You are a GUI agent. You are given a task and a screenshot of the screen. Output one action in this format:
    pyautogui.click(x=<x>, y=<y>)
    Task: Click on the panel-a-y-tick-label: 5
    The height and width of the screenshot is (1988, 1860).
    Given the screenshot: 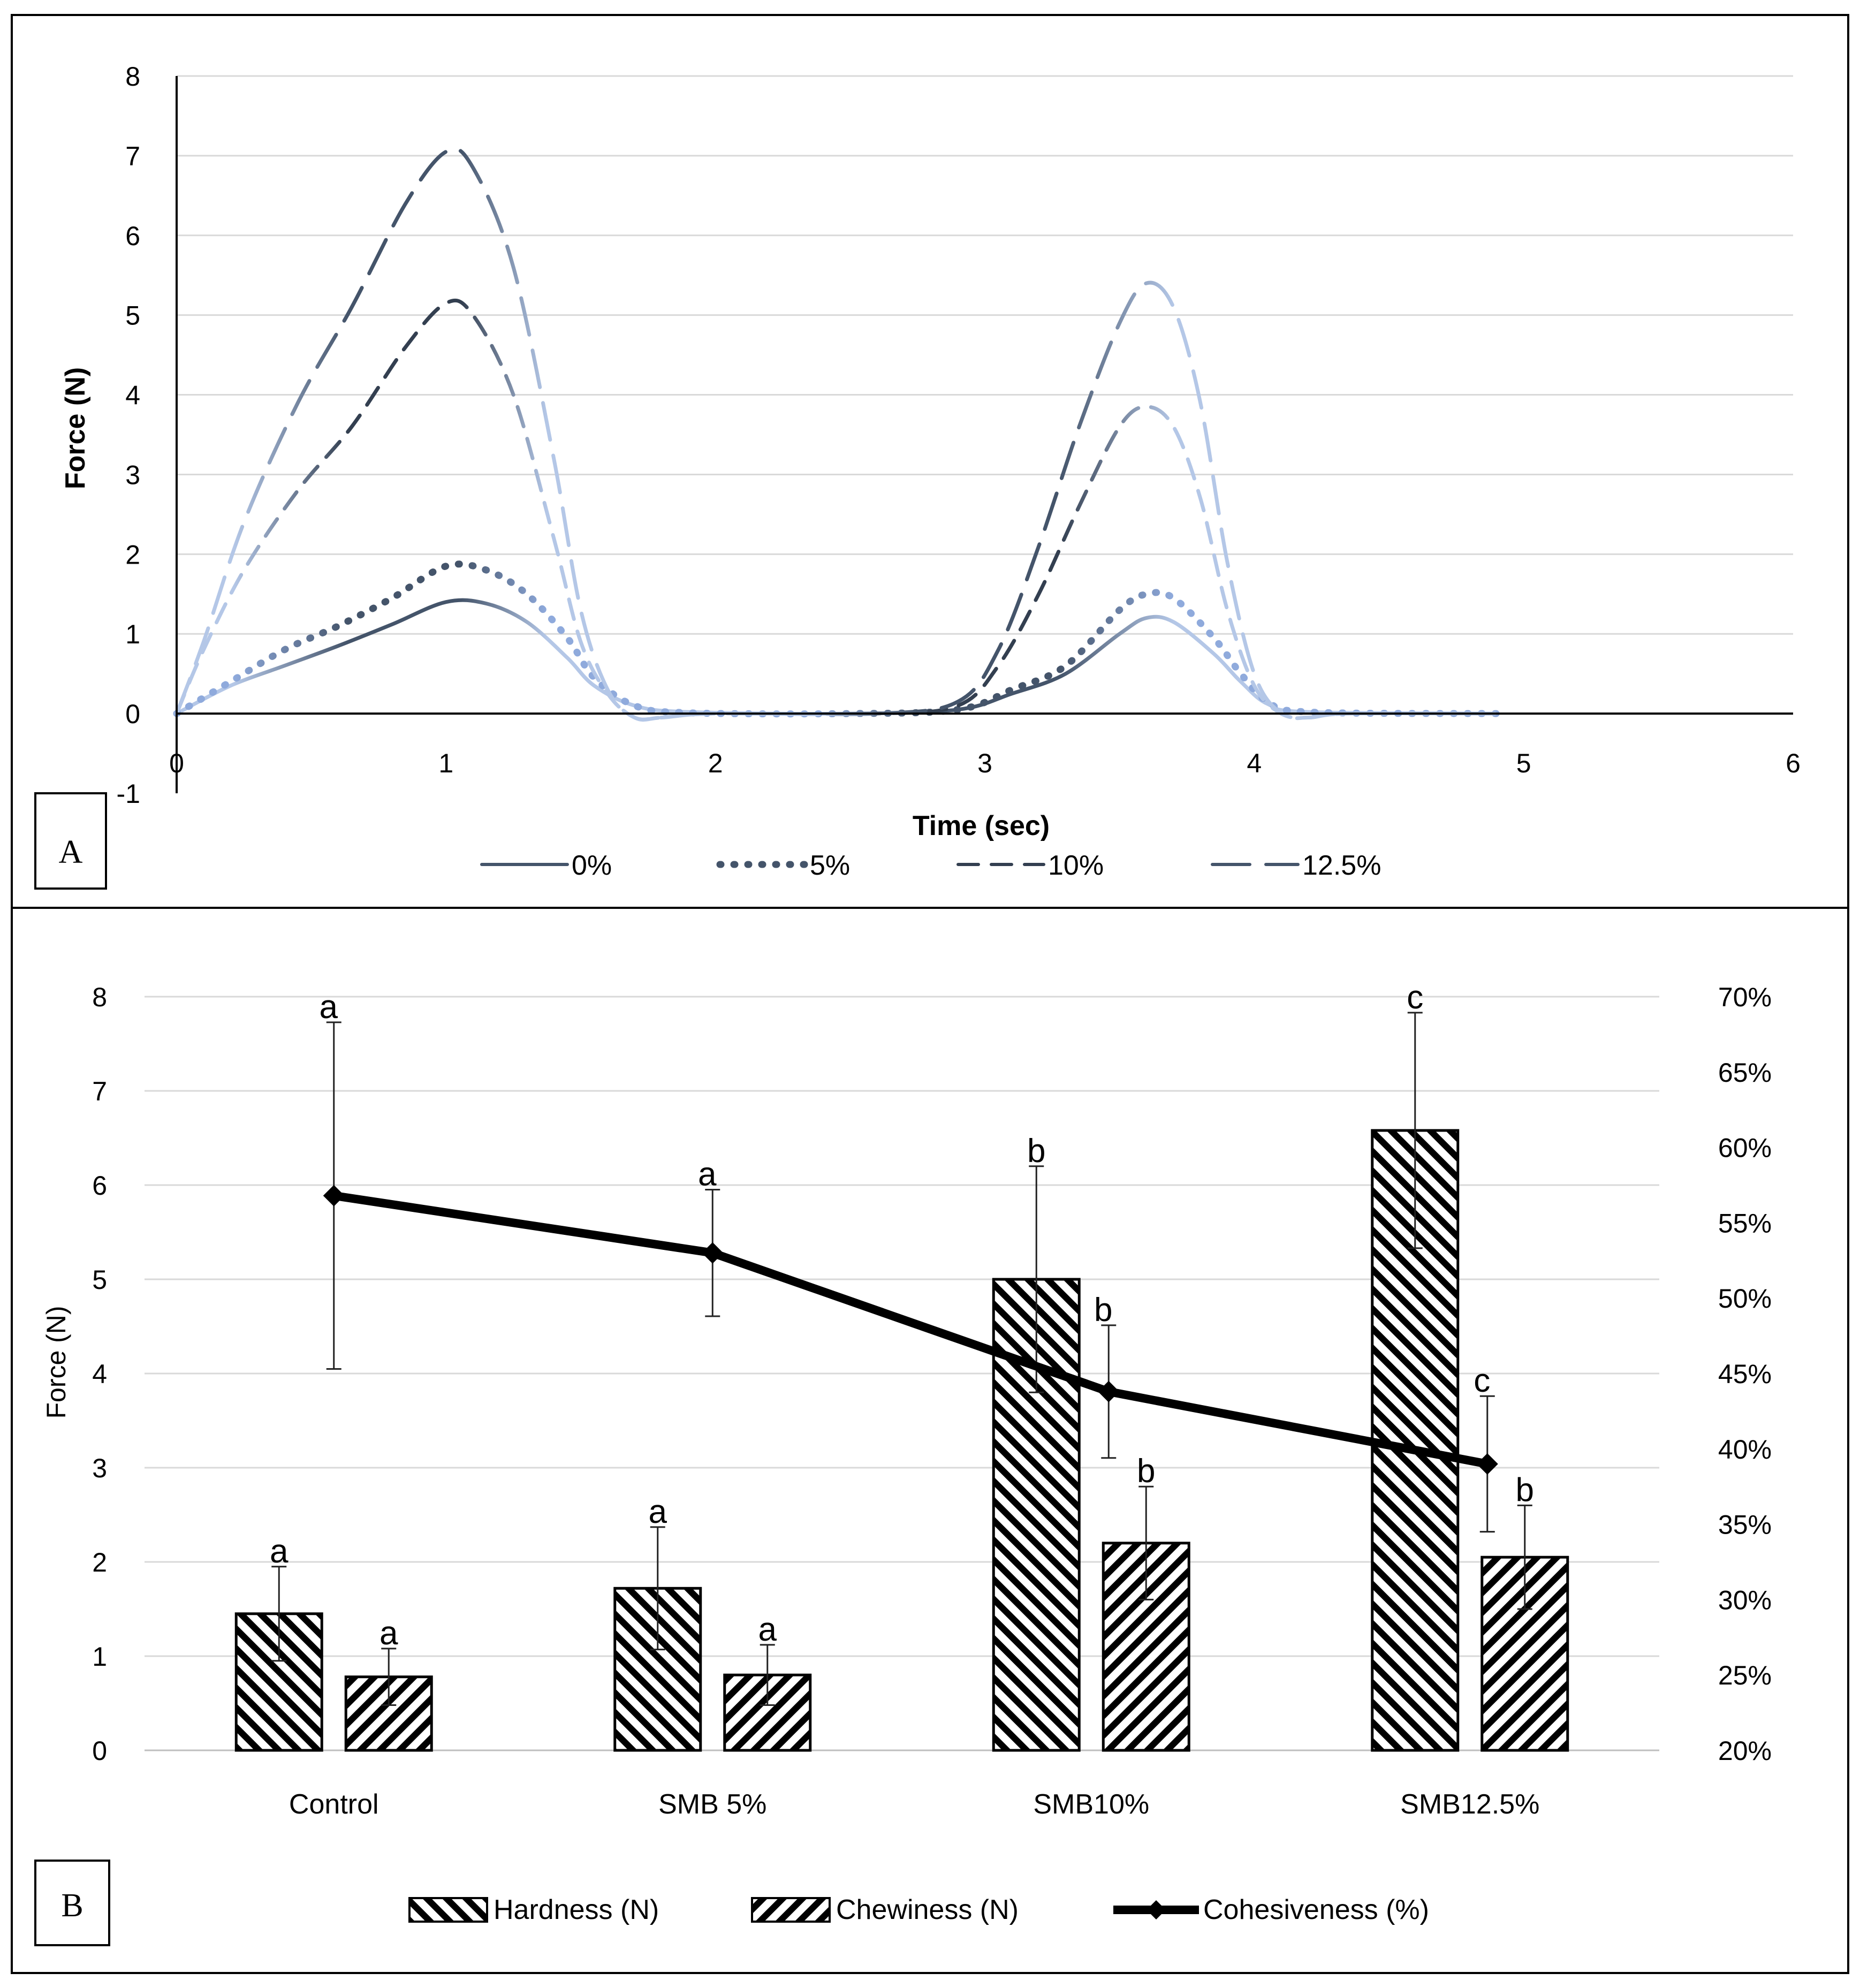 What is the action you would take?
    pyautogui.click(x=132, y=316)
    